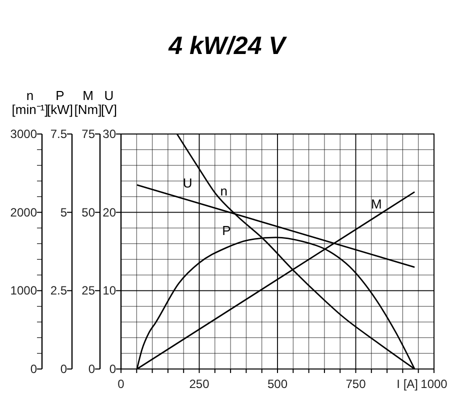 The width and height of the screenshot is (454, 400). What do you see at coordinates (30, 102) in the screenshot?
I see `y-axis-title: n [min⁻¹]` at bounding box center [30, 102].